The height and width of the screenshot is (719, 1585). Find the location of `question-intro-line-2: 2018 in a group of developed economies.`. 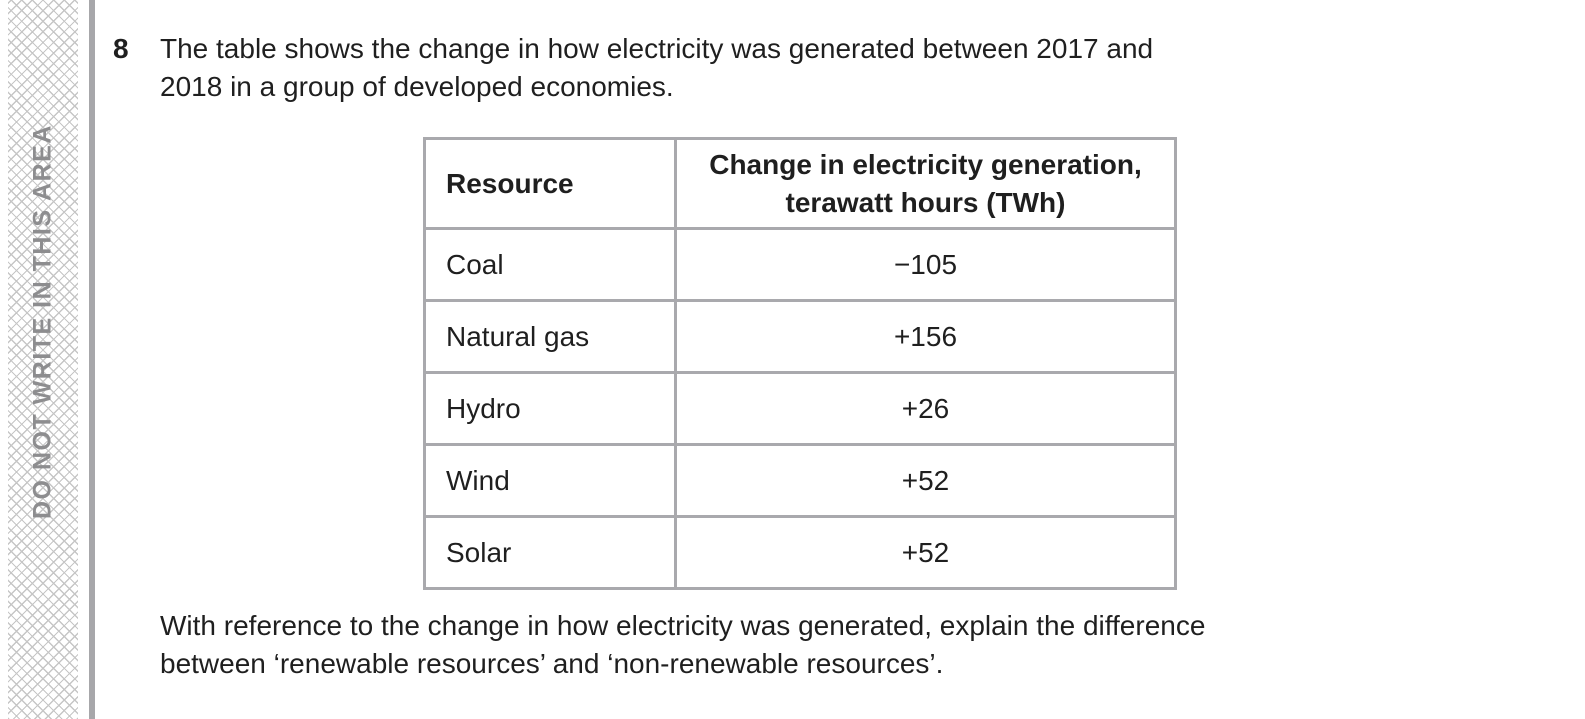

question-intro-line-2: 2018 in a group of developed economies. is located at coordinates (417, 86).